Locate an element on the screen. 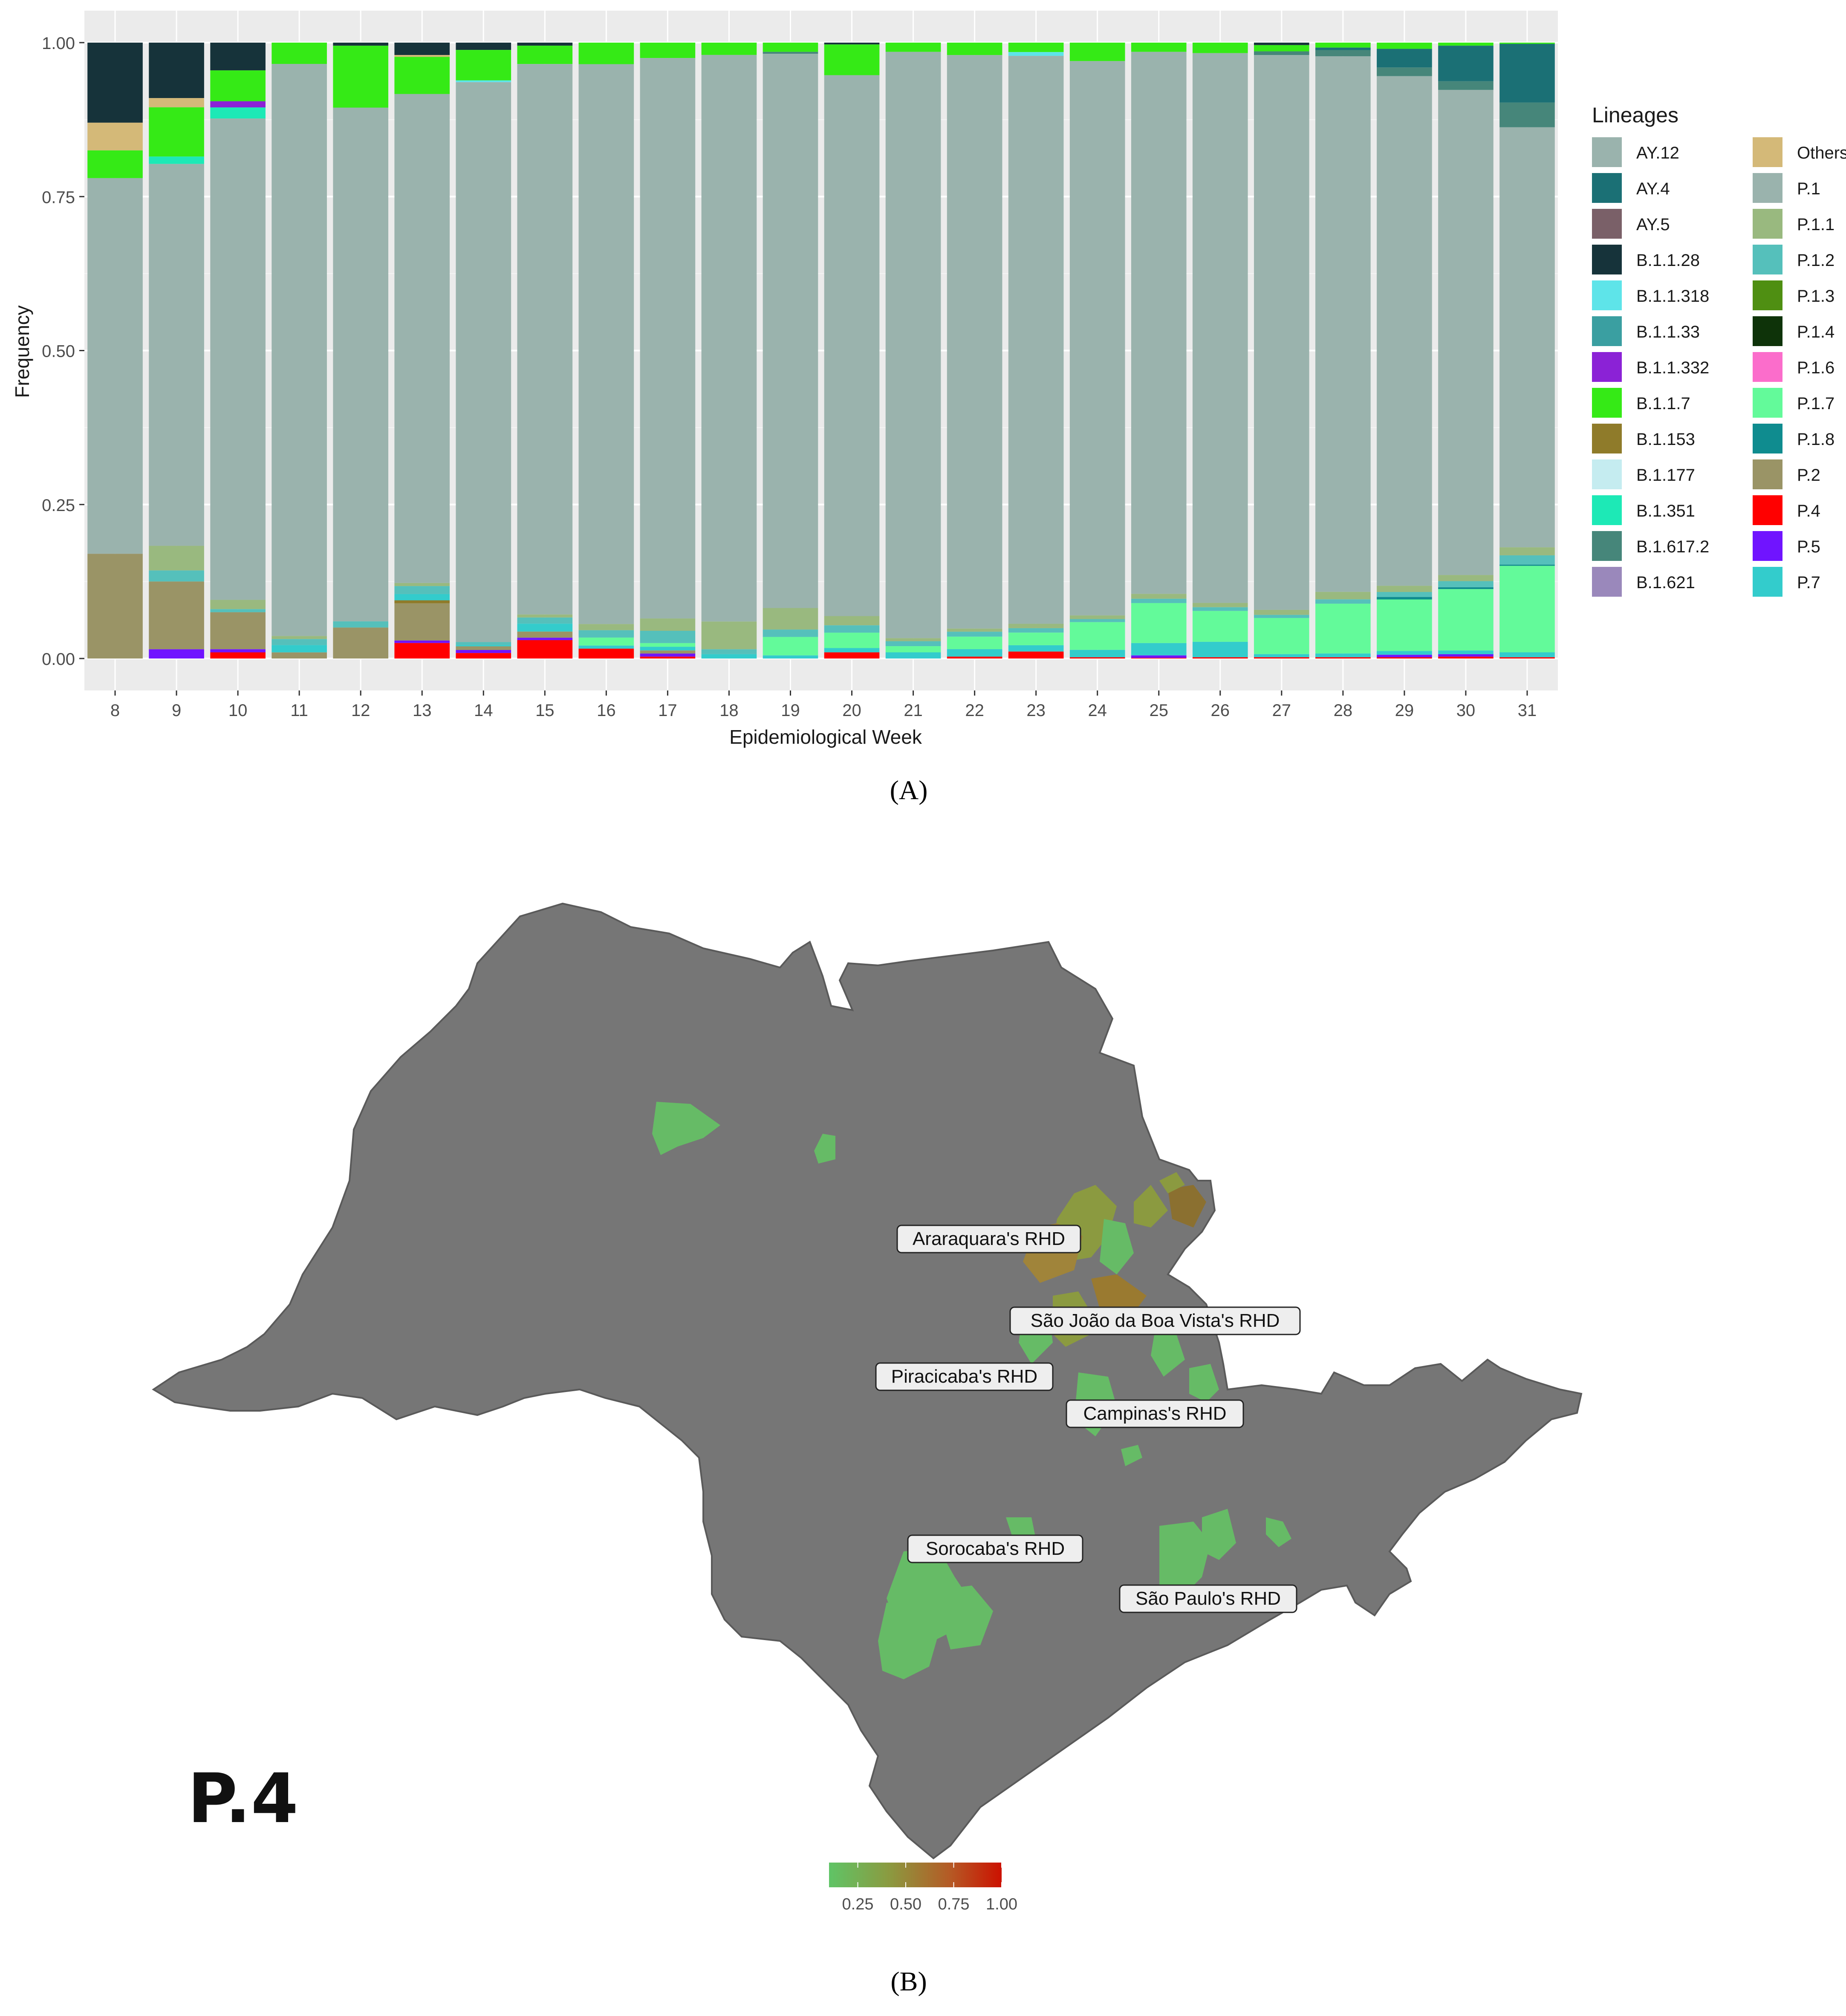 This screenshot has width=1846, height=2016. x-tick-label: 17 is located at coordinates (667, 710).